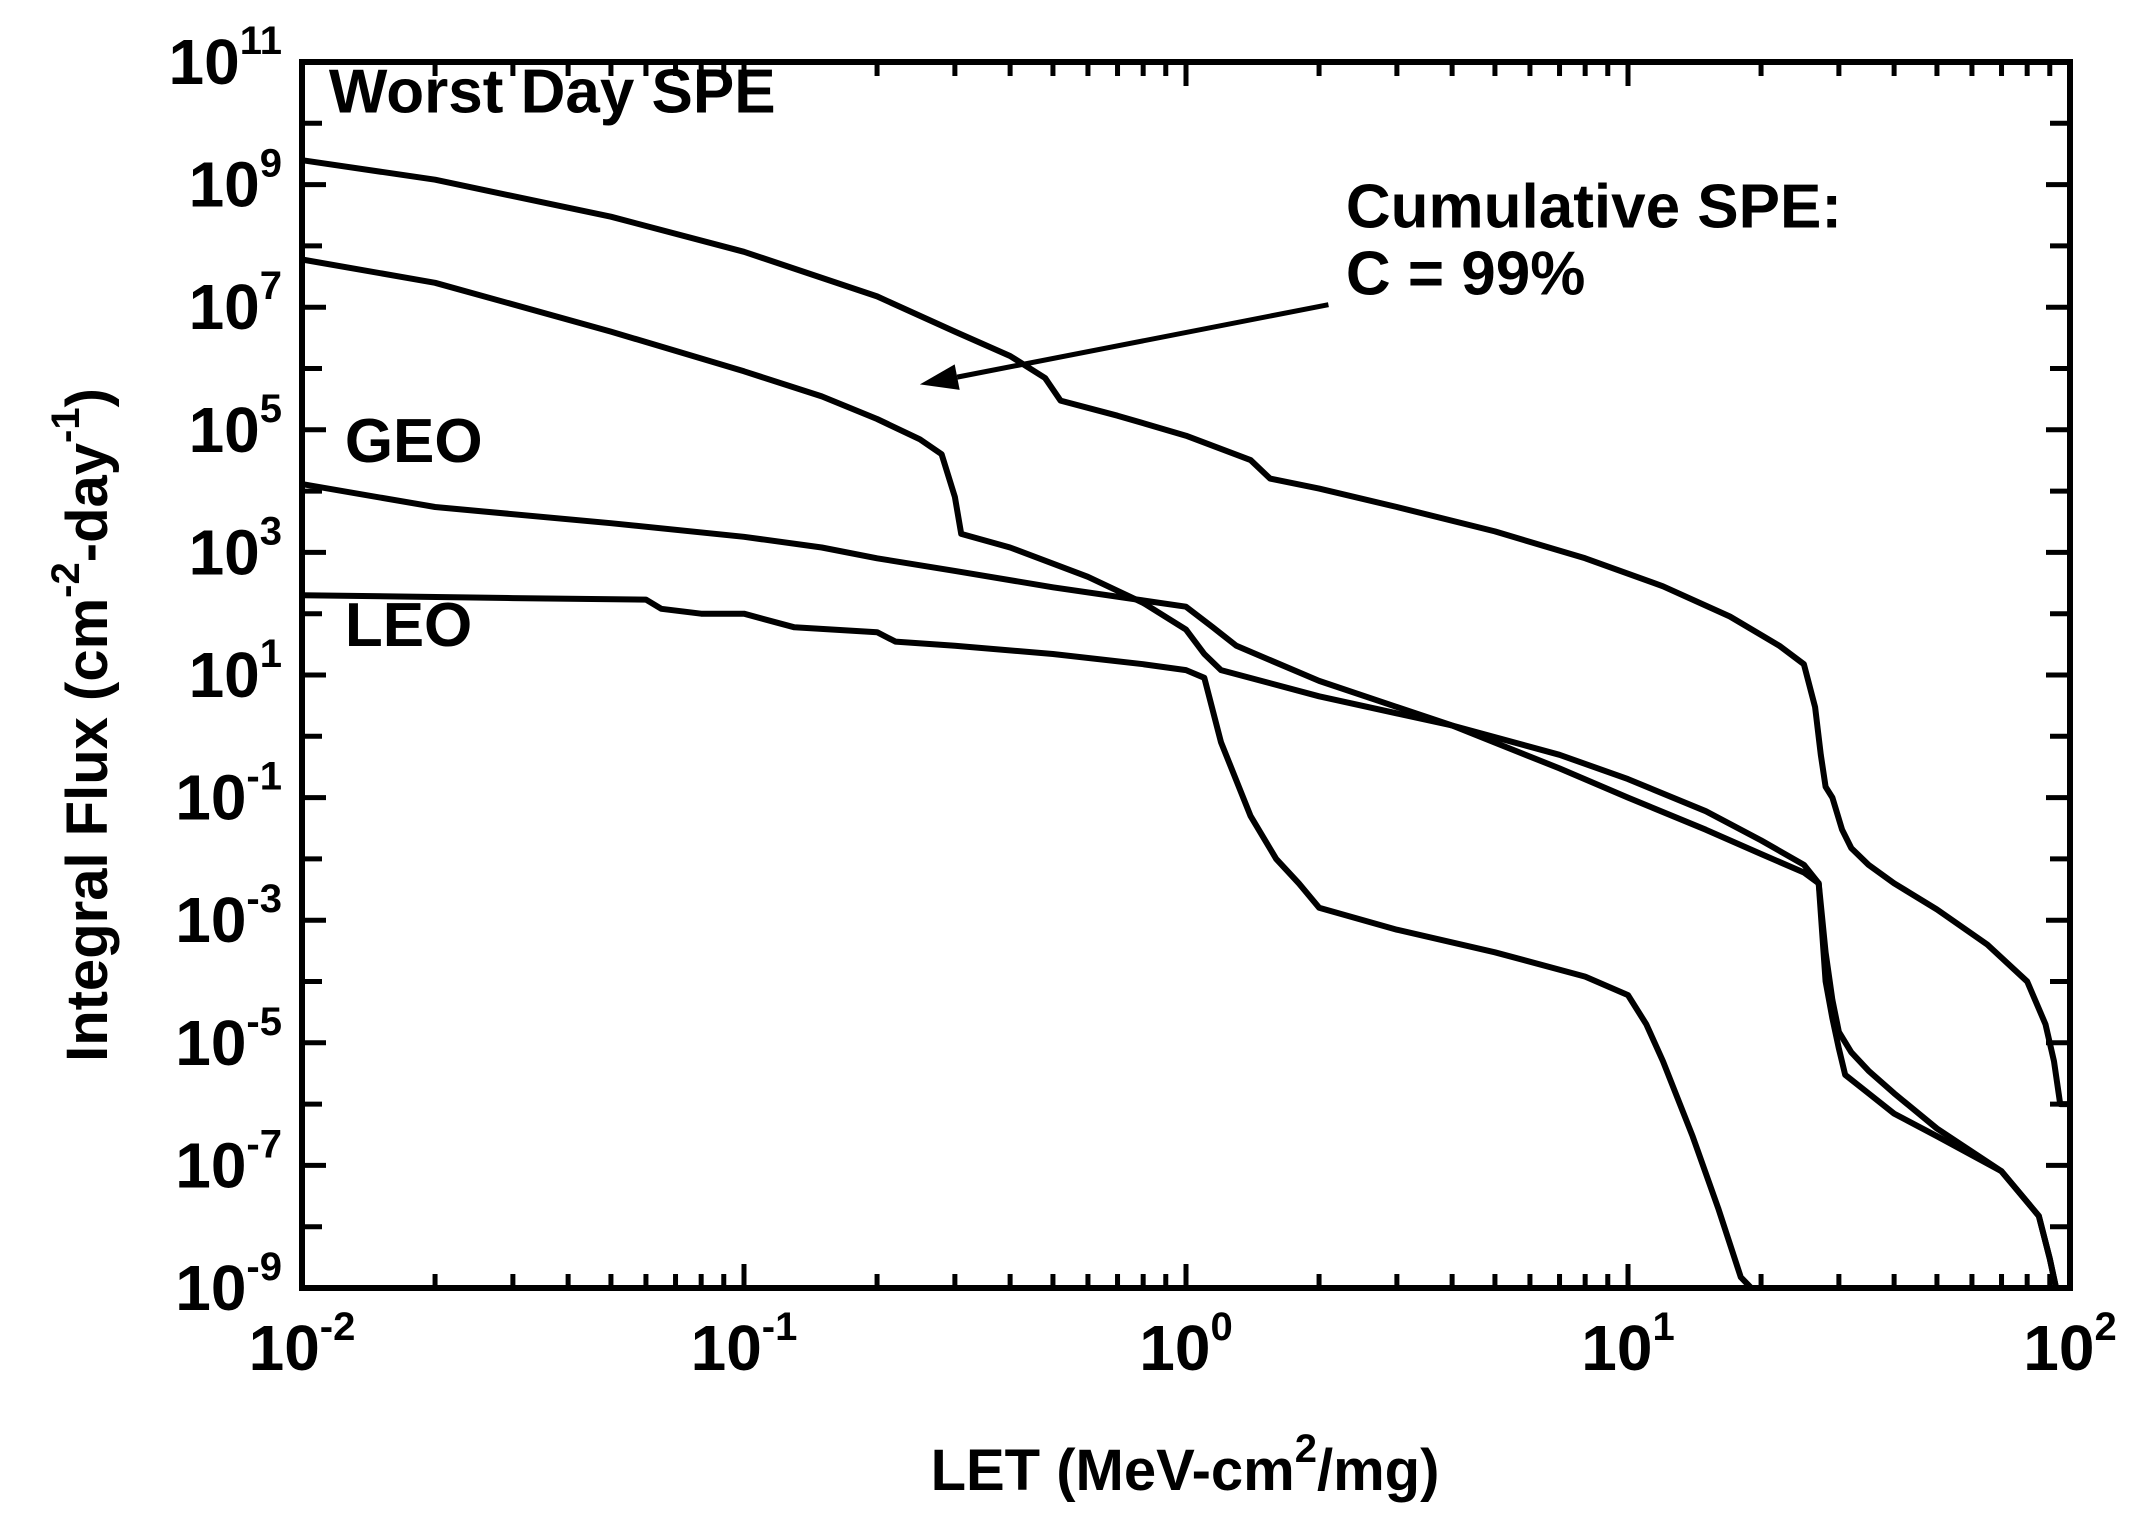 The image size is (2141, 1528). What do you see at coordinates (228, 794) in the screenshot?
I see `y-tick-label: 10⁻¹` at bounding box center [228, 794].